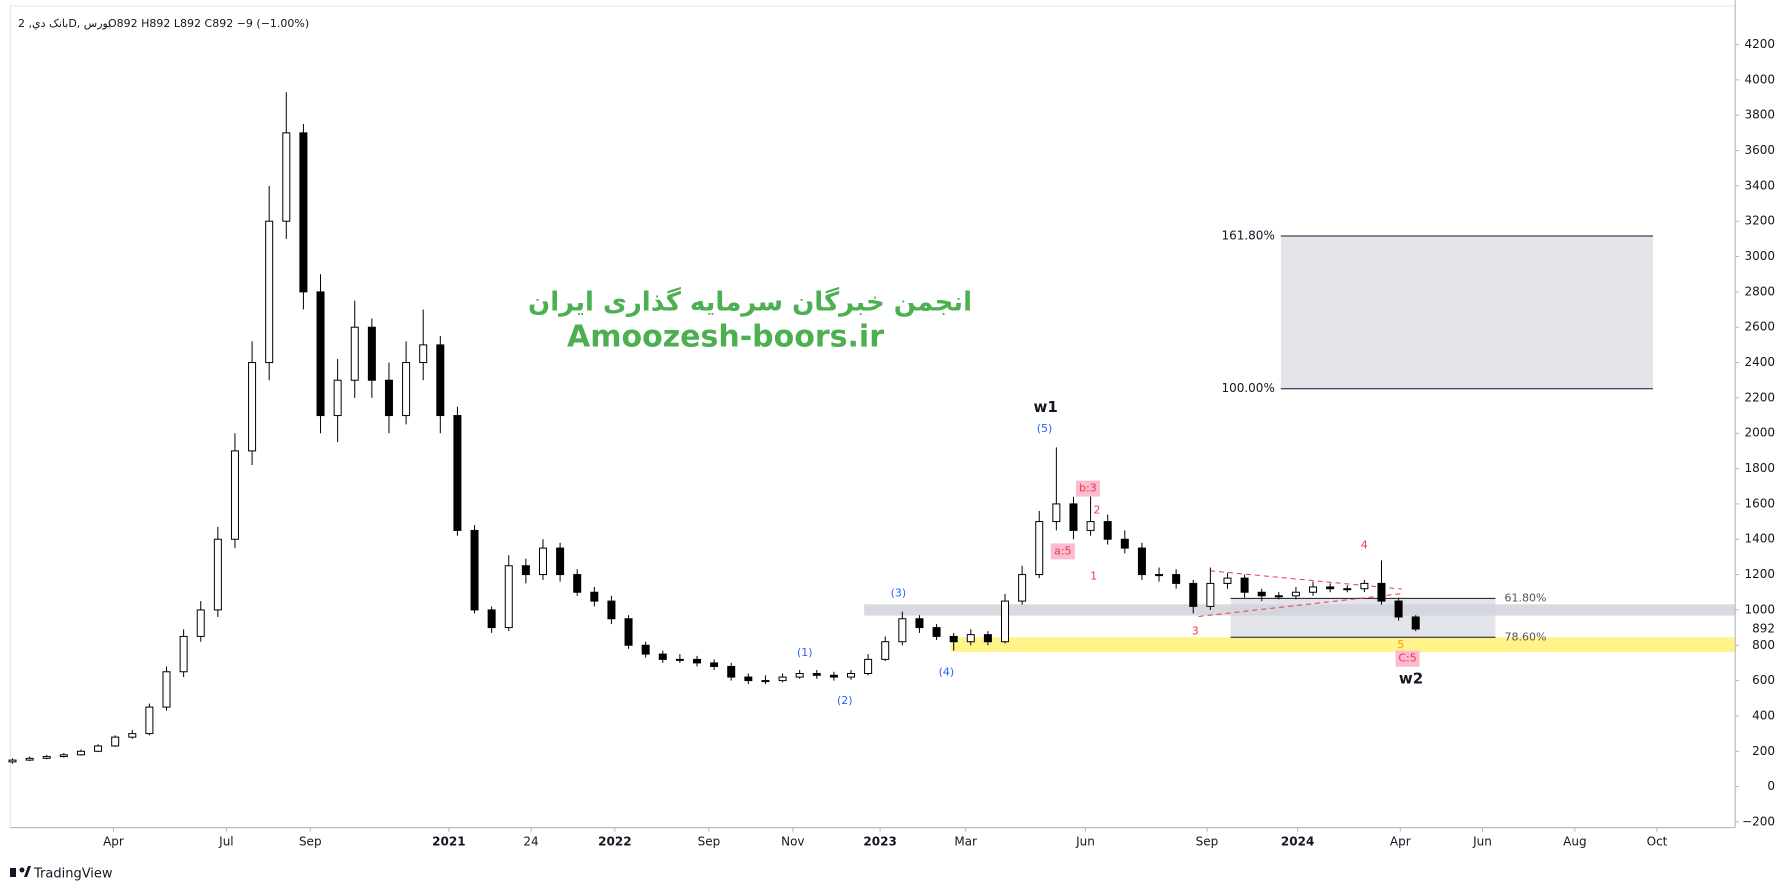  What do you see at coordinates (310, 842) in the screenshot?
I see `x-tick-label: Sep` at bounding box center [310, 842].